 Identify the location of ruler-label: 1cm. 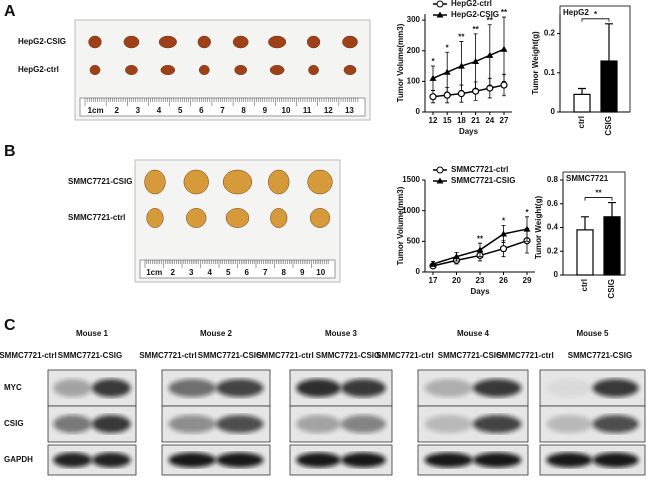
(154, 272).